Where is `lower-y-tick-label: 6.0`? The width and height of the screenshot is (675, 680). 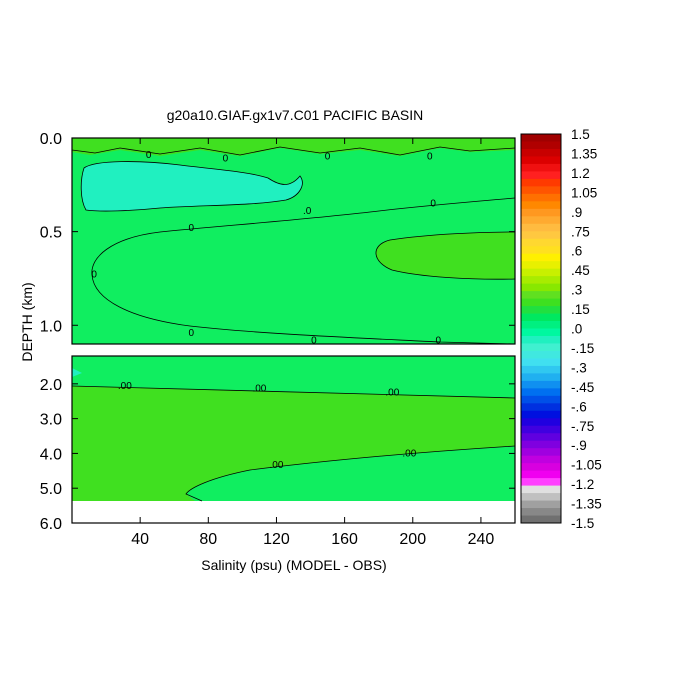
lower-y-tick-label: 6.0 is located at coordinates (51, 524).